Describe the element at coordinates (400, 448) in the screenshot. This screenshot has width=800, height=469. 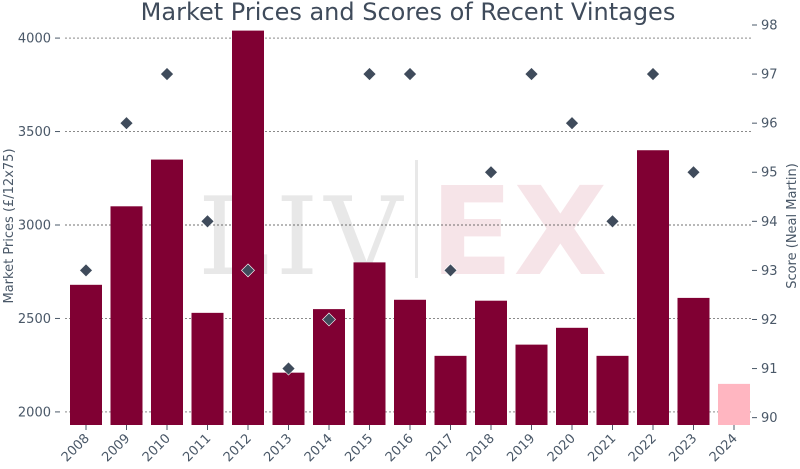
I see `x-tick-label: 2016` at that location.